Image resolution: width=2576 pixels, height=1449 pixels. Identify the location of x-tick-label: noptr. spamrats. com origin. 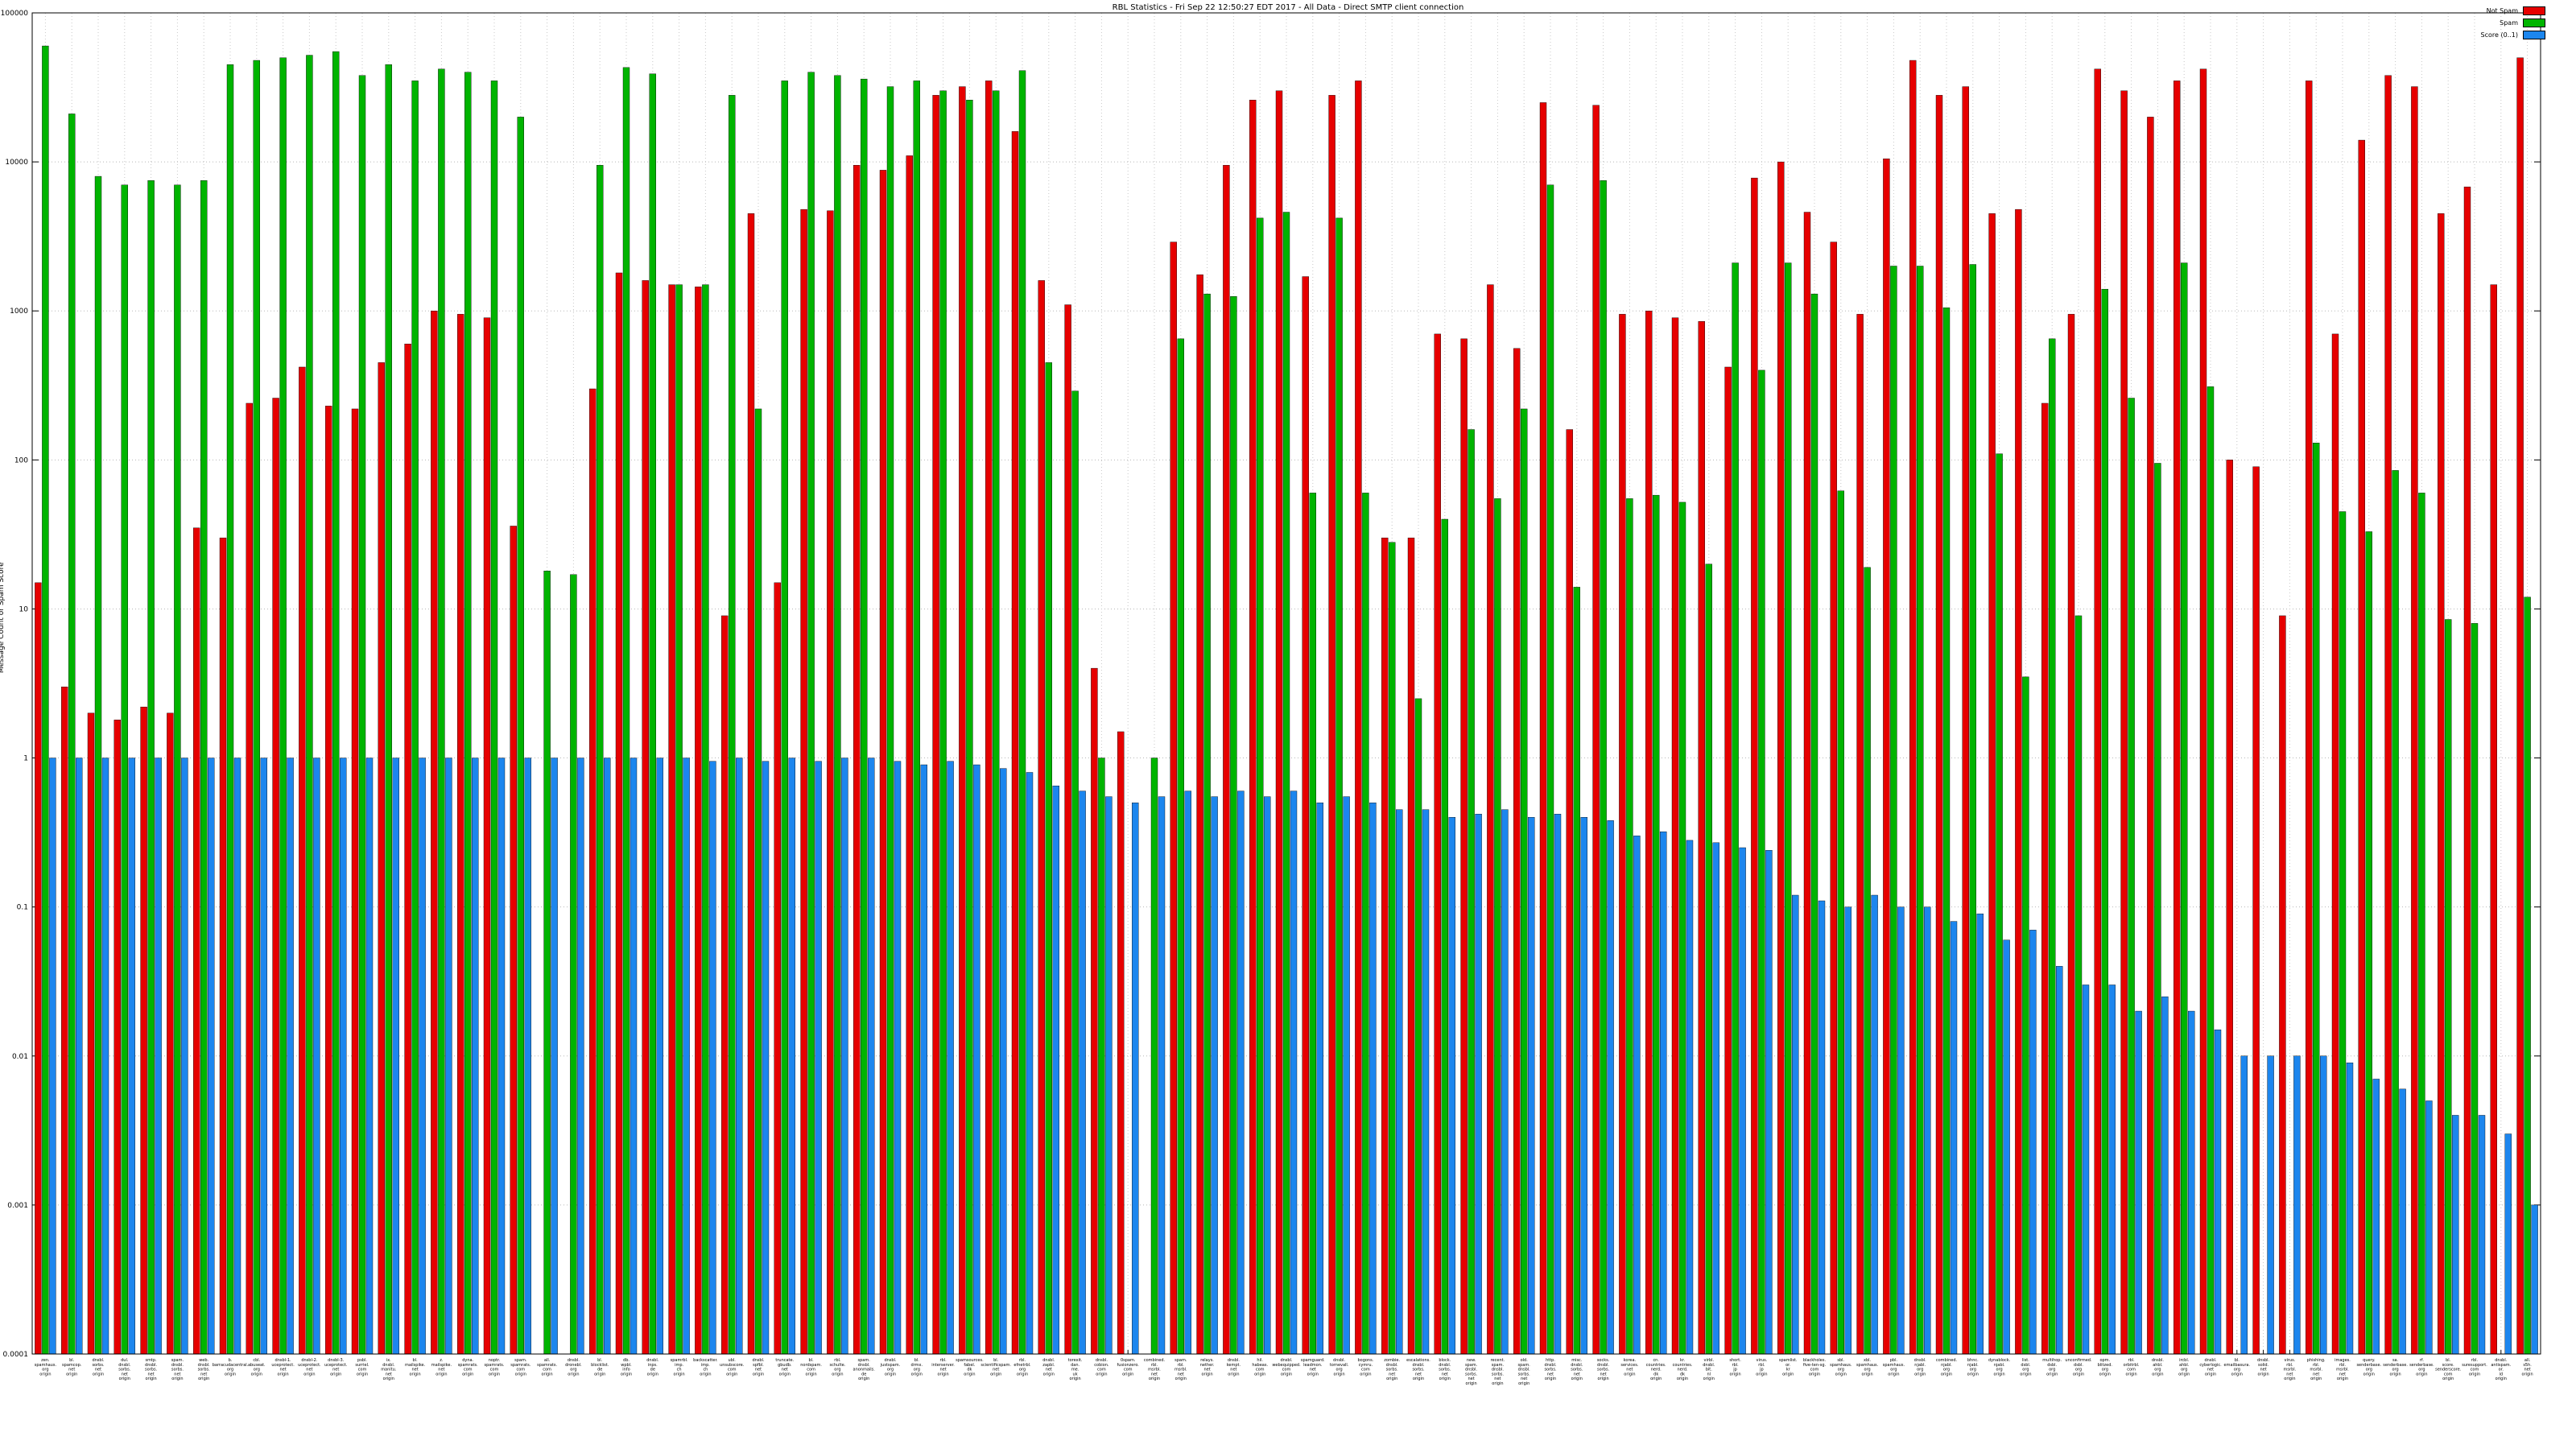
(495, 1367).